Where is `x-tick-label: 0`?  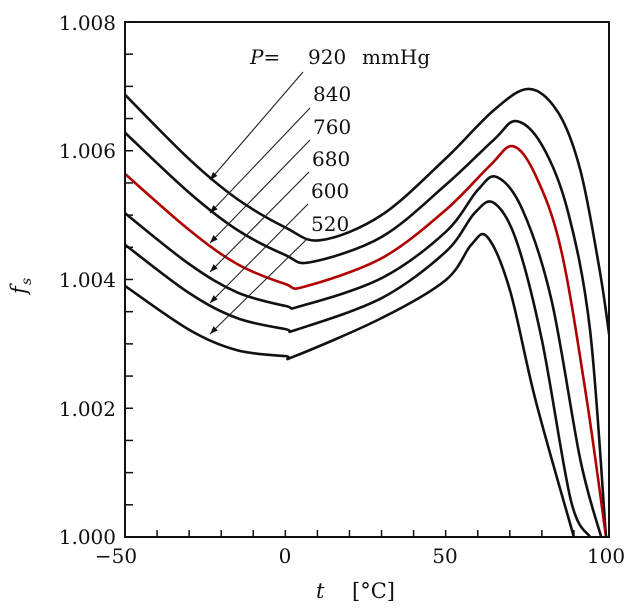
x-tick-label: 0 is located at coordinates (285, 556).